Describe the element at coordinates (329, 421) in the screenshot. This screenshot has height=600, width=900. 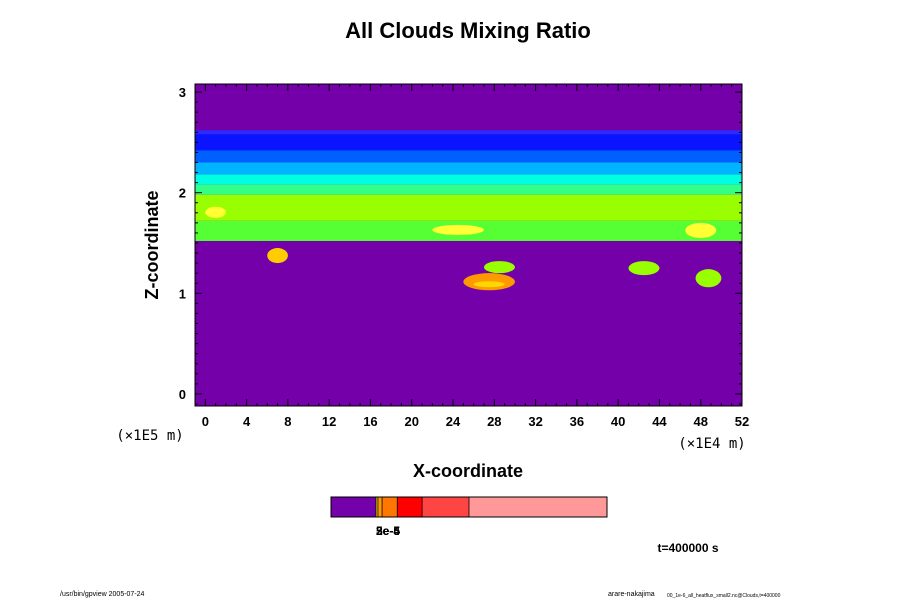
I see `x-tick-label-3: 12` at that location.